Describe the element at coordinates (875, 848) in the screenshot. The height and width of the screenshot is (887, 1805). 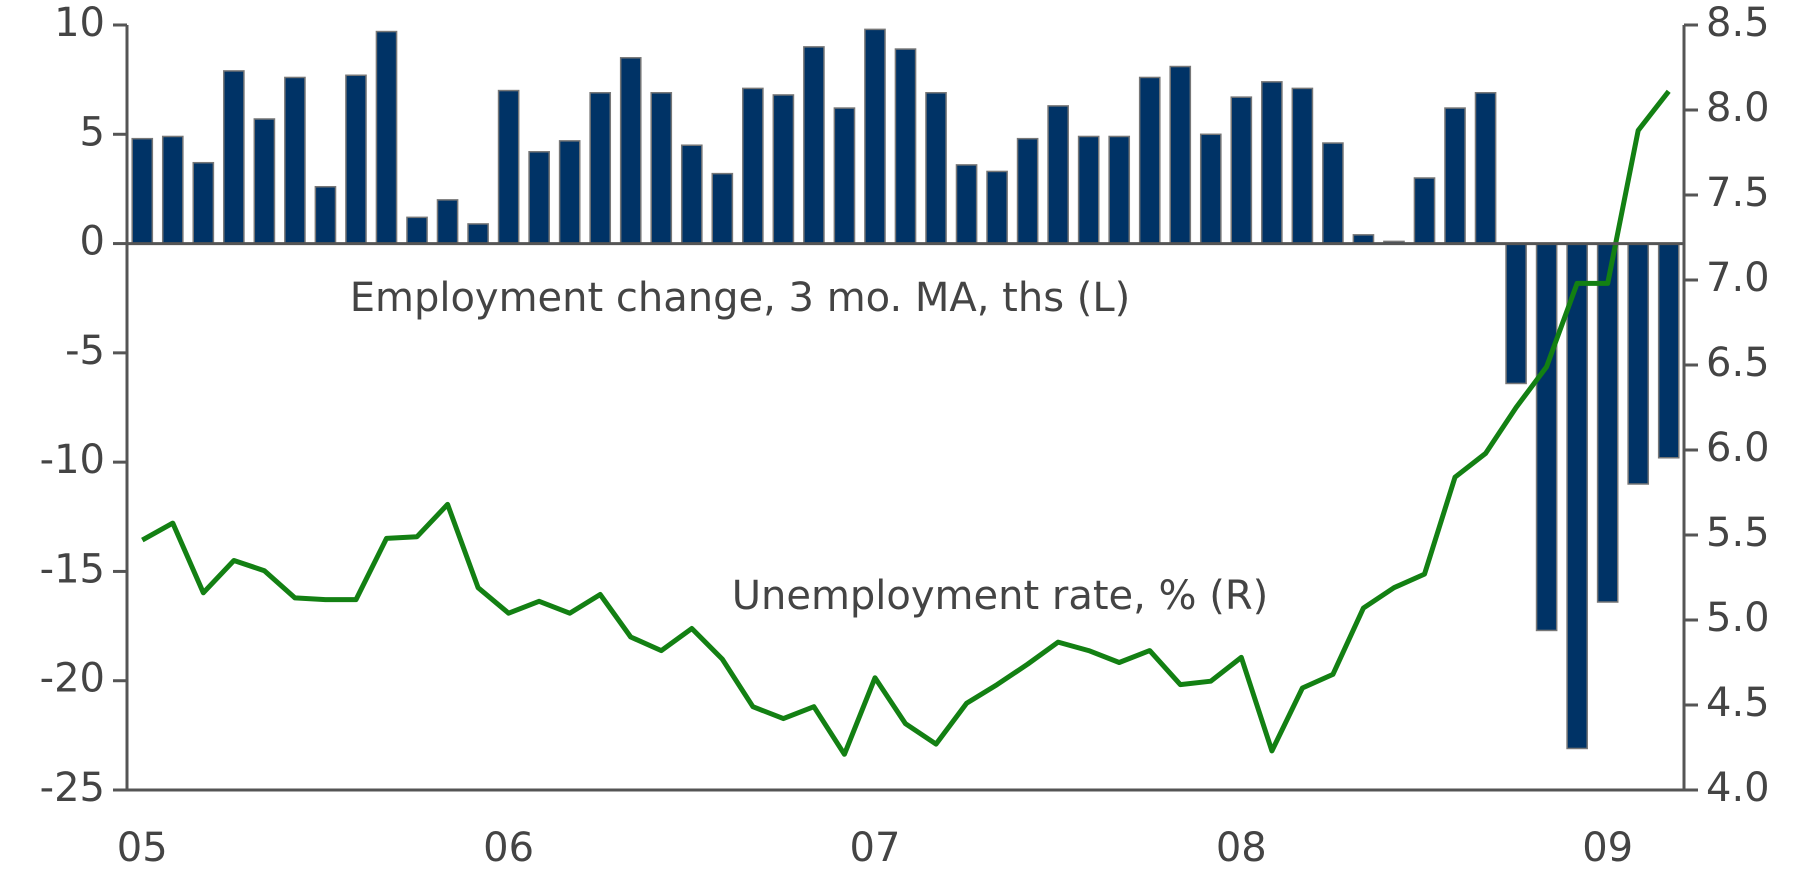
I see `x-tick-label: 07` at that location.